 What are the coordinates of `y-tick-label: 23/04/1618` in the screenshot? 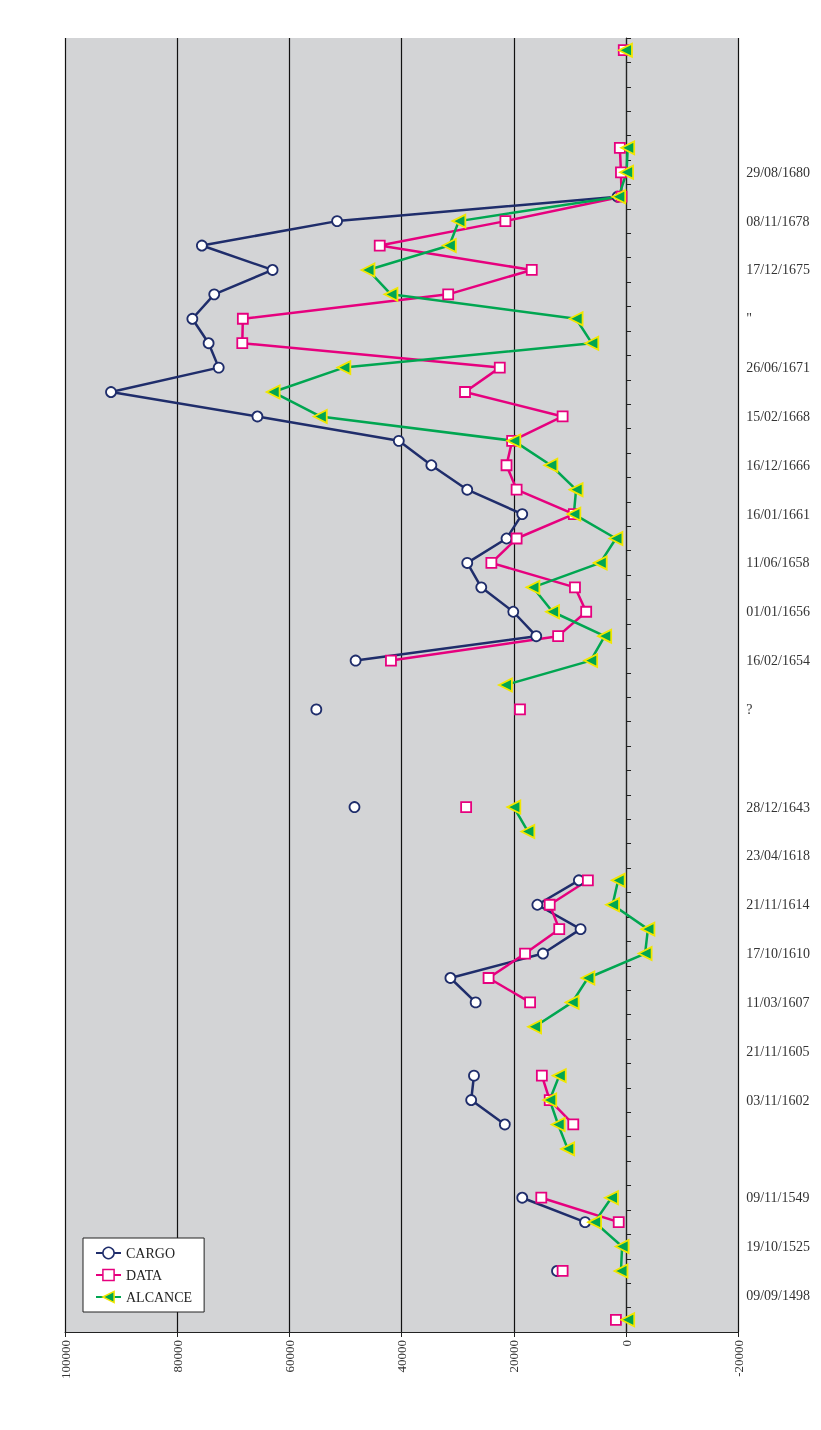 It's located at (778, 856).